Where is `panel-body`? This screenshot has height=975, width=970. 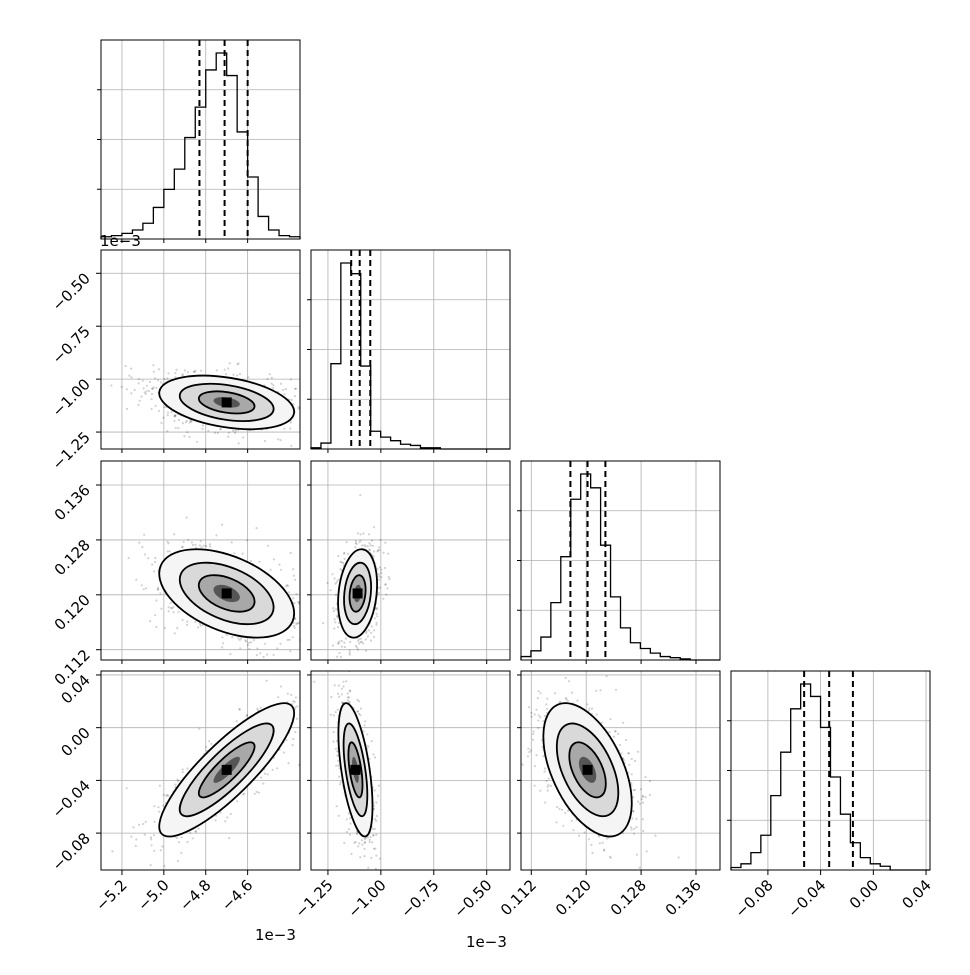
panel-body is located at coordinates (611, 769).